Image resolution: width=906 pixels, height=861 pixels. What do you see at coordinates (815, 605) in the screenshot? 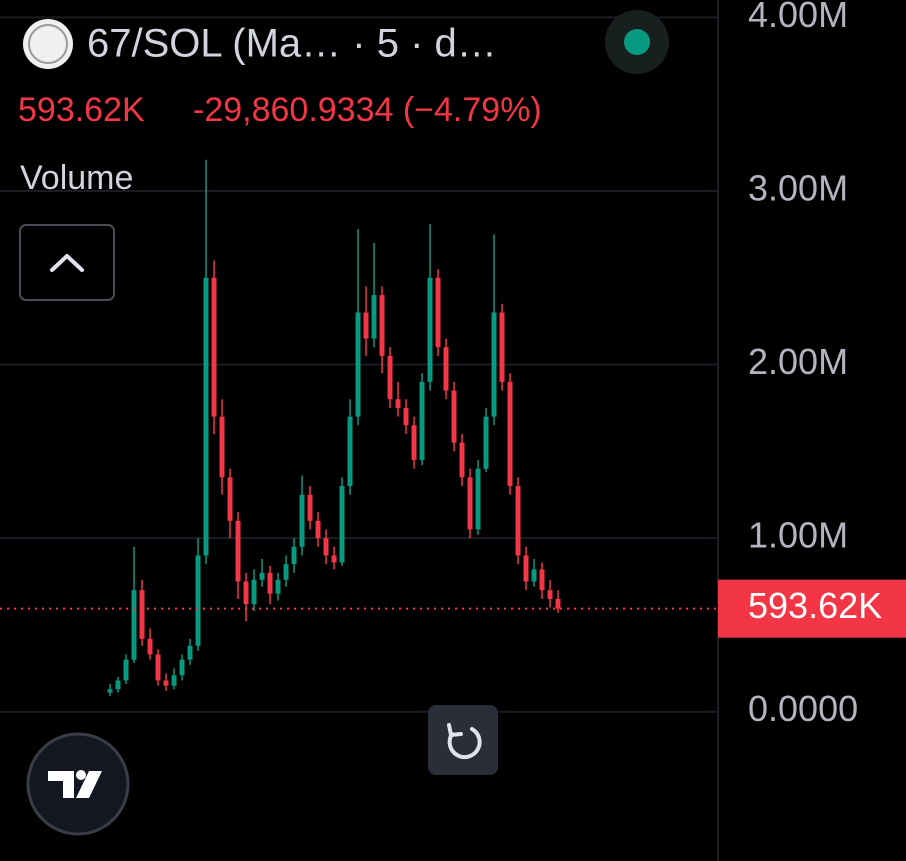
I see `last-price-tag: 593.62K` at bounding box center [815, 605].